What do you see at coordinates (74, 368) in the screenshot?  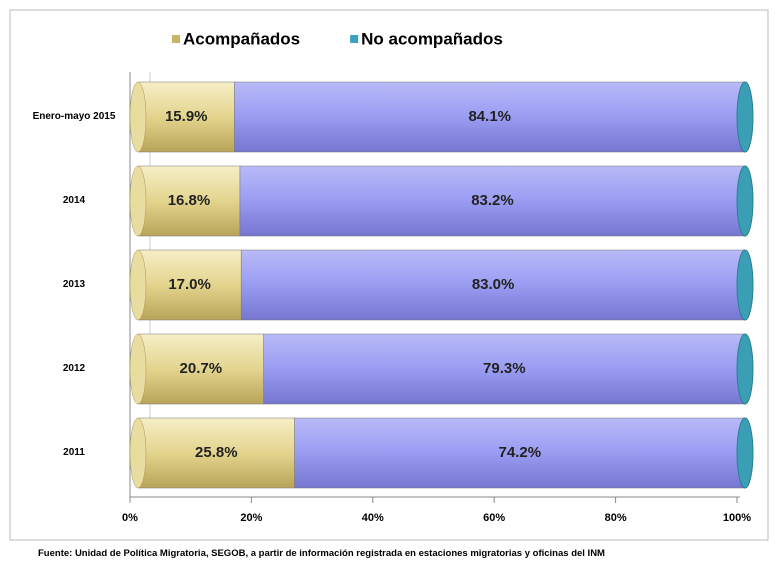 I see `y-tick-label: 2012` at bounding box center [74, 368].